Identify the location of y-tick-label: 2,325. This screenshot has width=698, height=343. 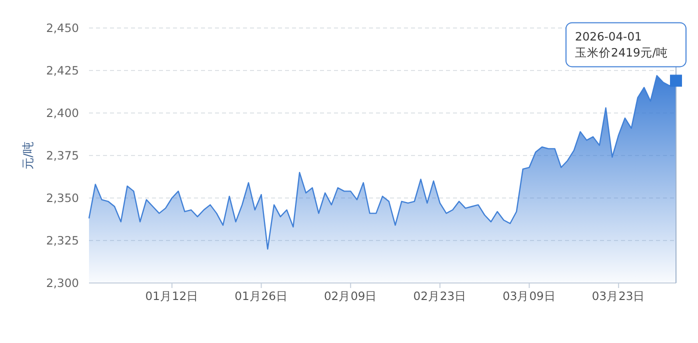
(62, 241).